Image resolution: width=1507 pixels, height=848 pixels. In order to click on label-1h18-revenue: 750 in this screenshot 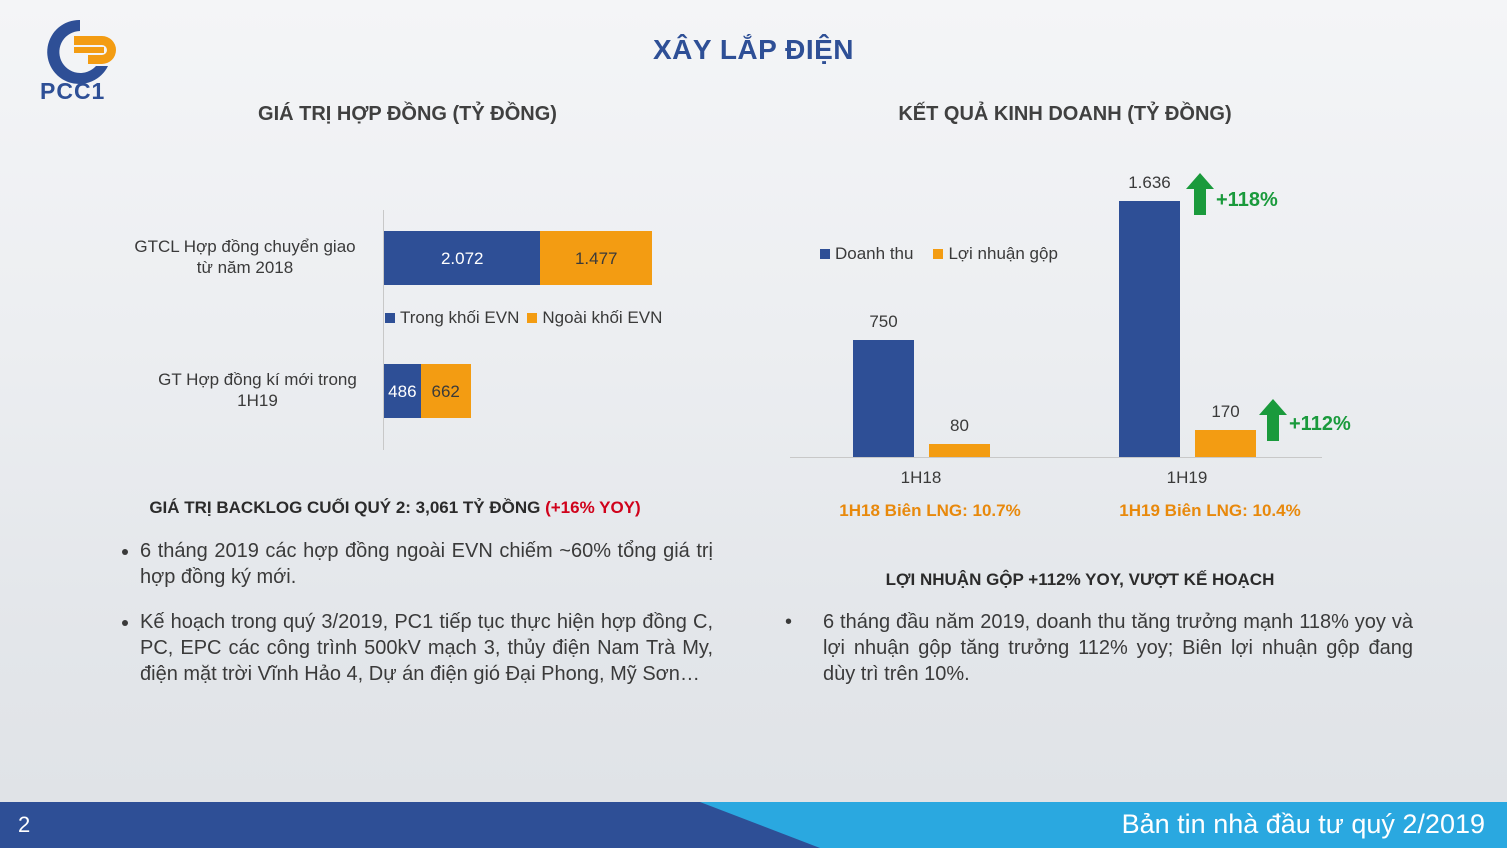, I will do `click(883, 321)`.